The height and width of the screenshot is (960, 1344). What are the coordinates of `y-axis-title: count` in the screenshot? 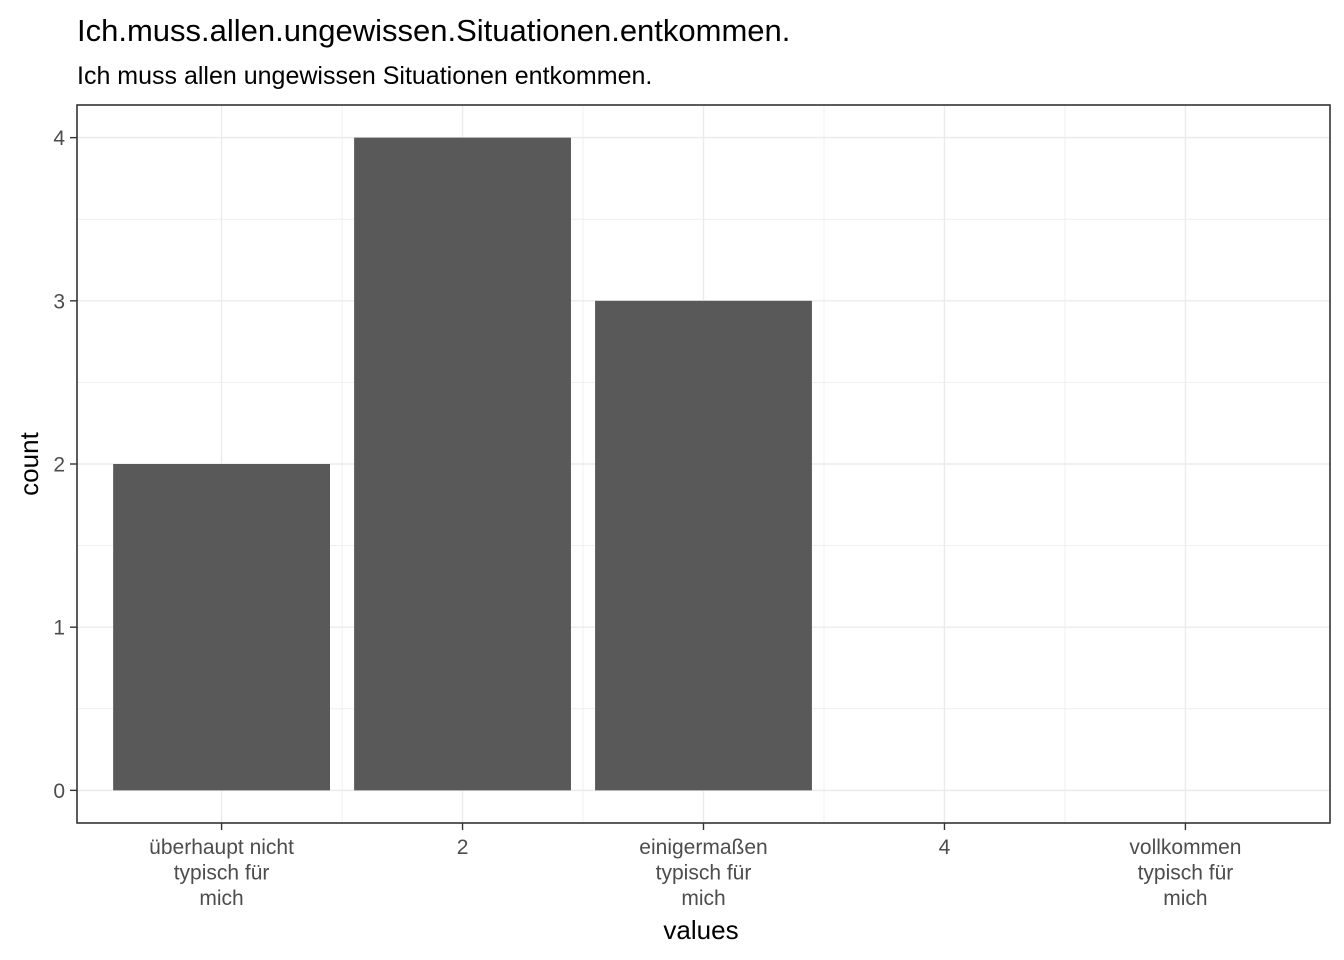 It's located at (29, 463).